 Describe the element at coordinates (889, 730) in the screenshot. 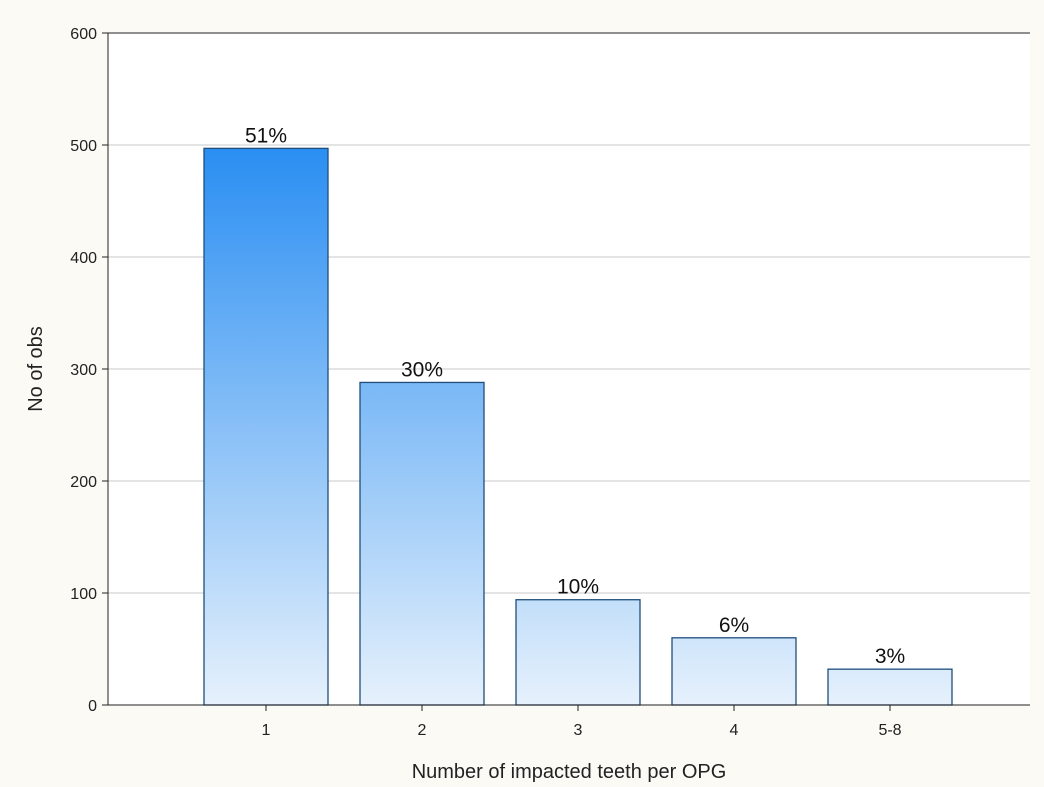

I see `x-tick-label: 5-8` at that location.